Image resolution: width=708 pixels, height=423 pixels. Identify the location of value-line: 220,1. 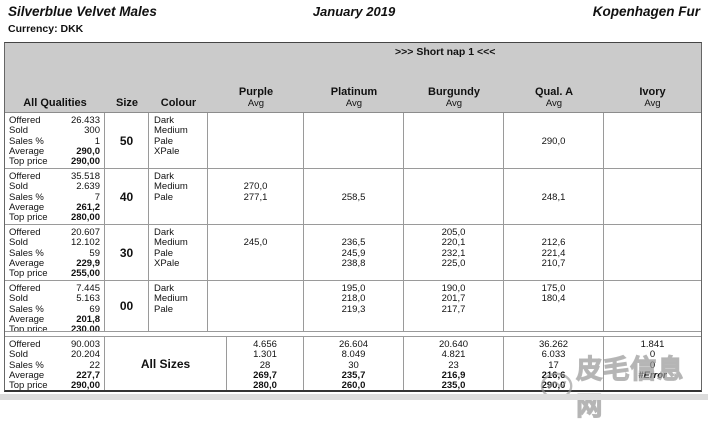
(453, 243).